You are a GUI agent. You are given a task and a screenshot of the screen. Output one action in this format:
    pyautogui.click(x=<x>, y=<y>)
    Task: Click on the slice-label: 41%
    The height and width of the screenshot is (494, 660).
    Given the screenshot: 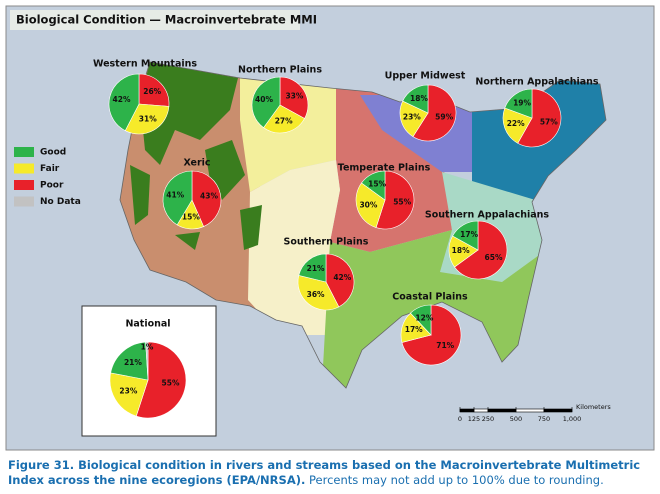 What is the action you would take?
    pyautogui.click(x=175, y=194)
    